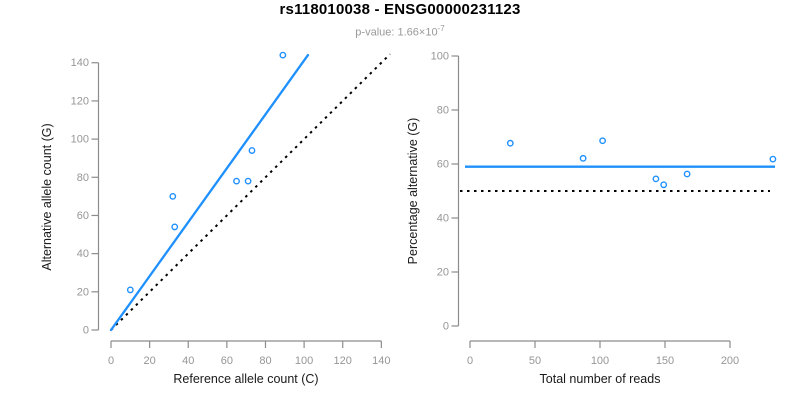  Describe the element at coordinates (83, 216) in the screenshot. I see `left-y-tick-label: 60` at that location.